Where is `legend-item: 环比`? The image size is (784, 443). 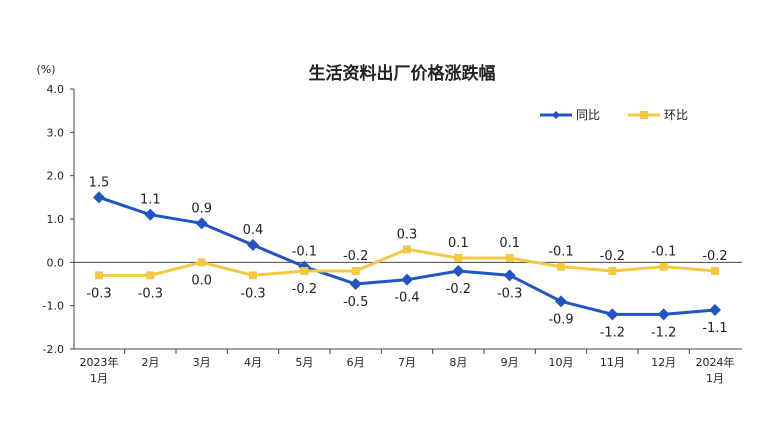 legend-item: 环比 is located at coordinates (658, 115).